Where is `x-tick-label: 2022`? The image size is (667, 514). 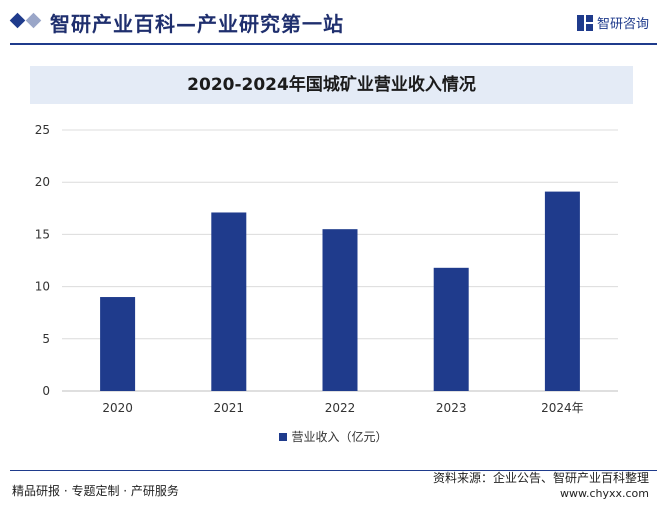
x-tick-label: 2022 is located at coordinates (340, 408).